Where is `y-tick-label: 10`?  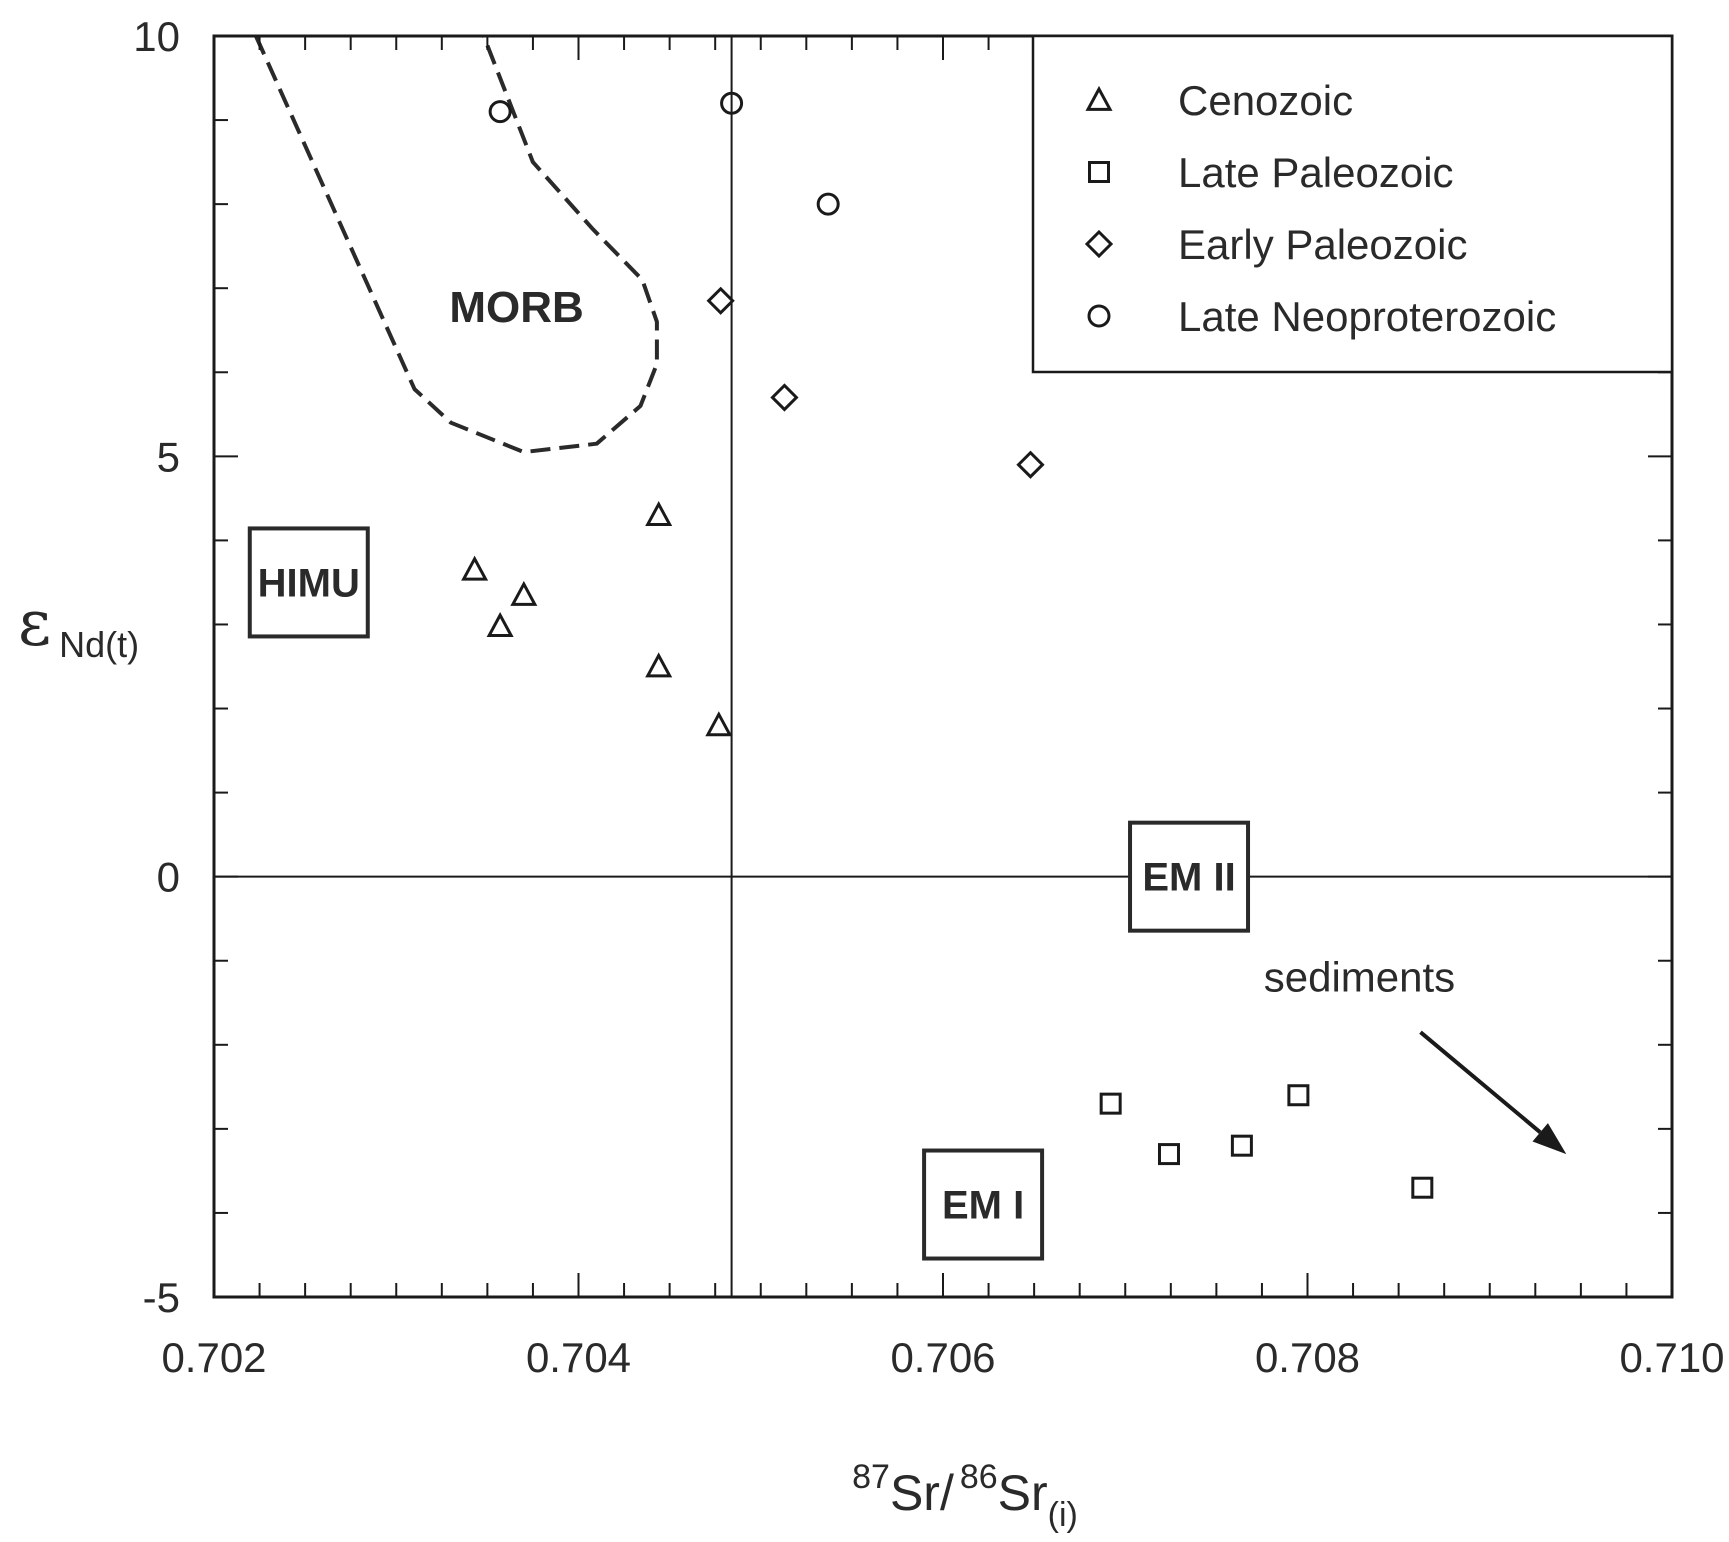
y-tick-label: 10 is located at coordinates (156, 36).